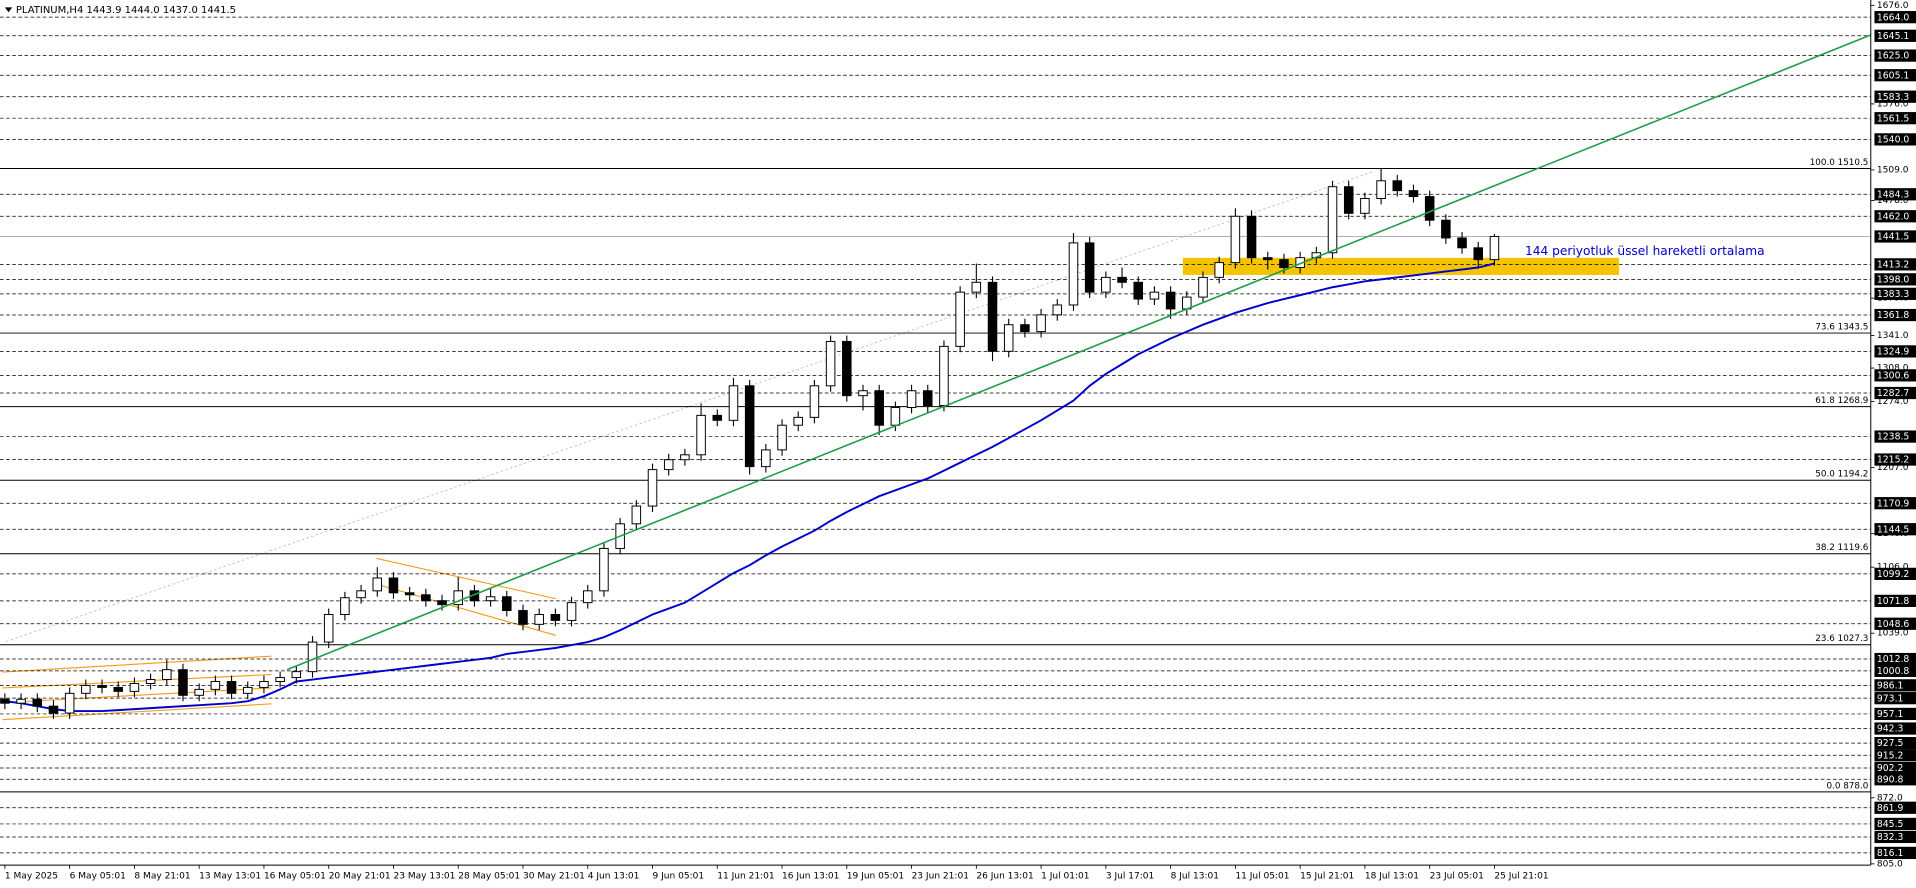 This screenshot has height=888, width=1916. Describe the element at coordinates (1890, 685) in the screenshot. I see `level-label: 986.1` at that location.